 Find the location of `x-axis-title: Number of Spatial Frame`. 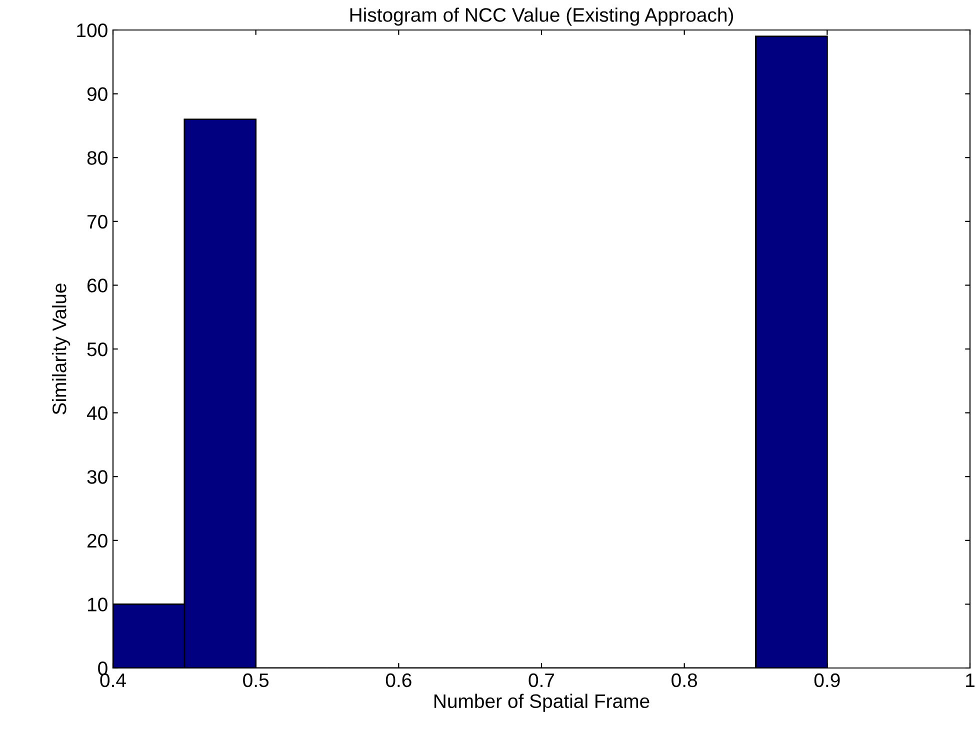

x-axis-title: Number of Spatial Frame is located at coordinates (542, 703).